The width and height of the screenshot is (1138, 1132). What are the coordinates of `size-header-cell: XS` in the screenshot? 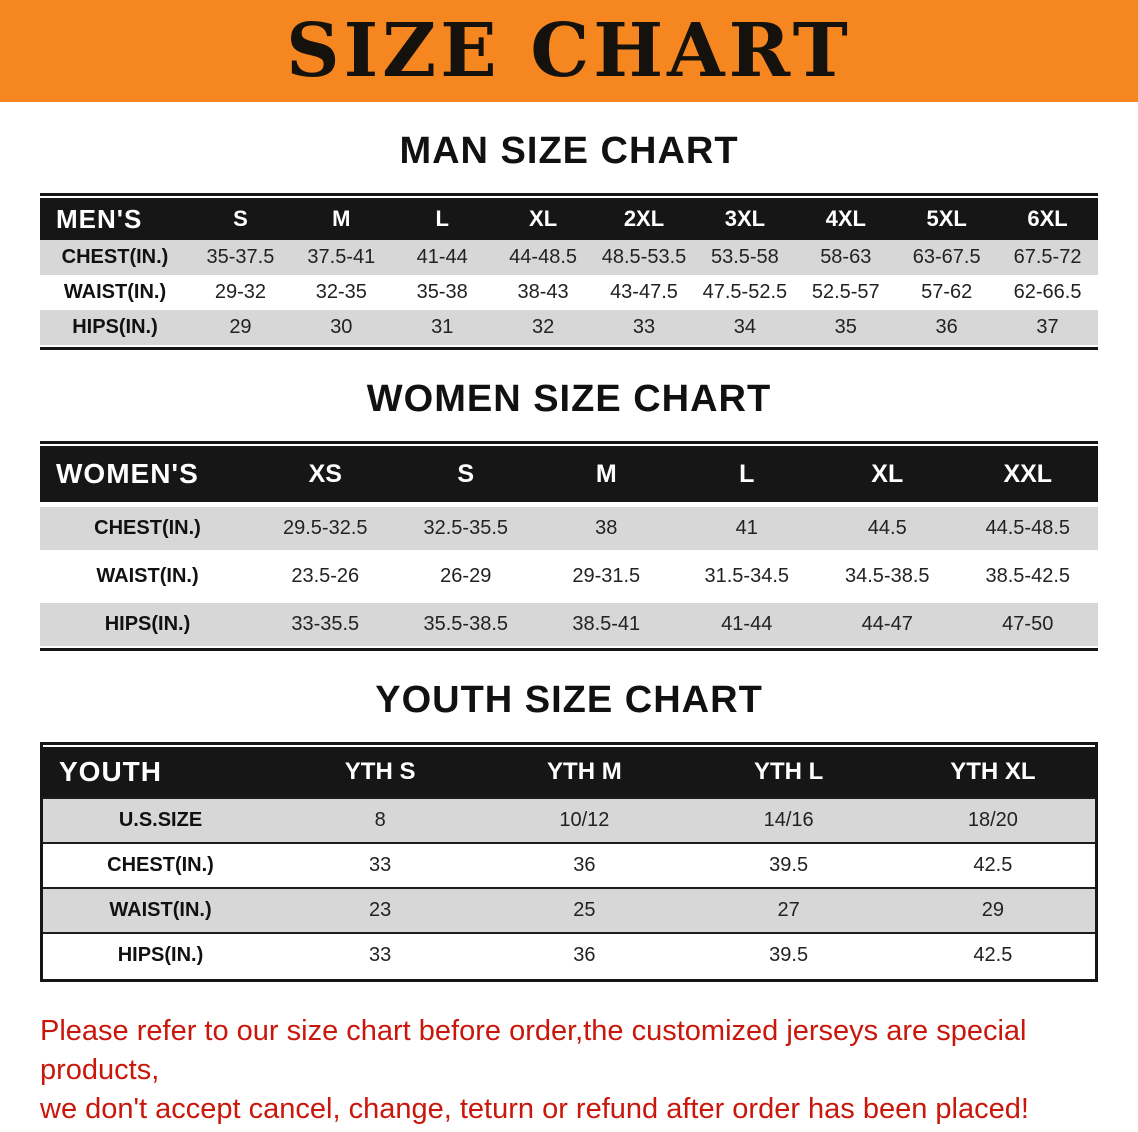 It's located at (325, 473).